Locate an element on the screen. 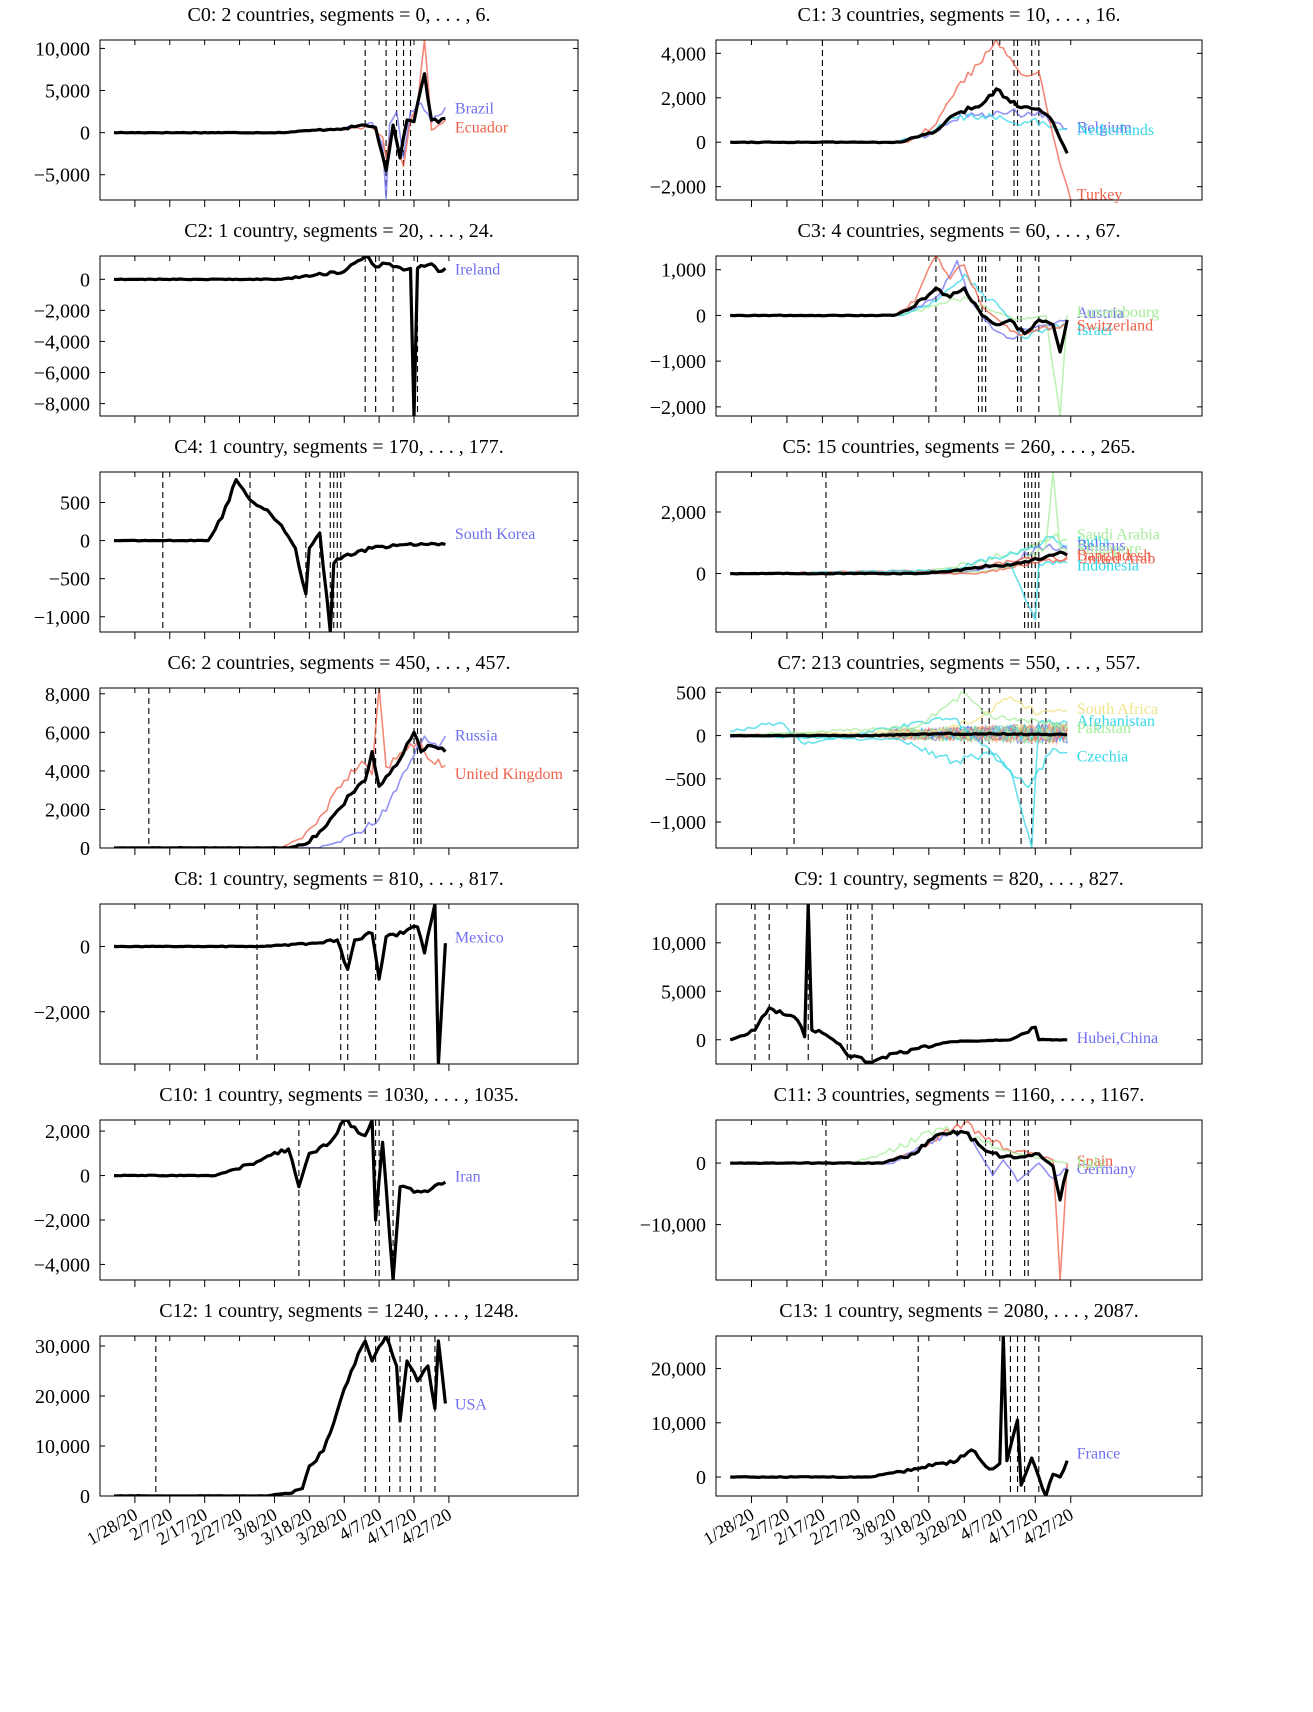 Image resolution: width=1313 pixels, height=1712 pixels. series-label: South Korea is located at coordinates (495, 534).